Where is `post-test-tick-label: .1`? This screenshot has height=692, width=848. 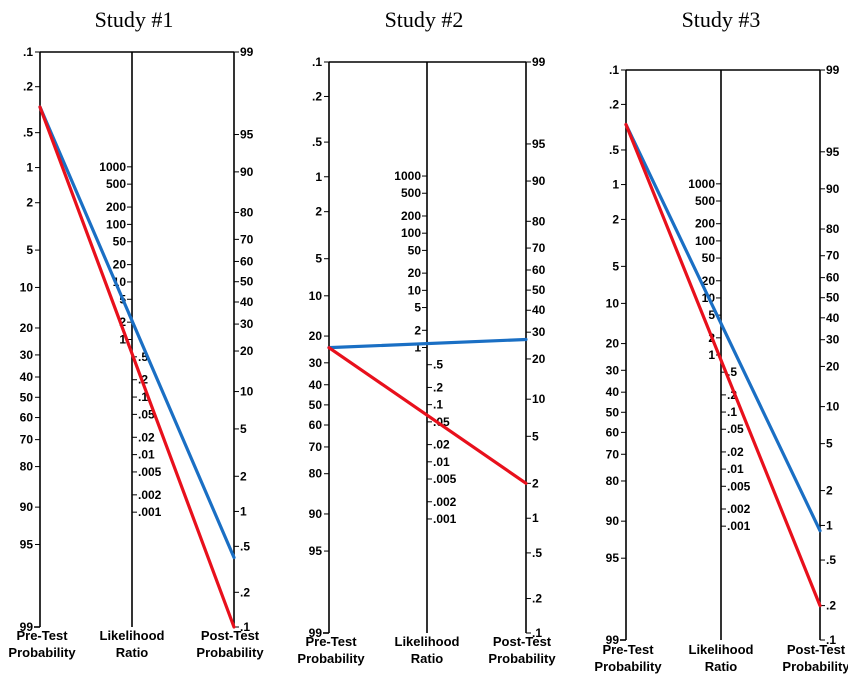 post-test-tick-label: .1 is located at coordinates (537, 633).